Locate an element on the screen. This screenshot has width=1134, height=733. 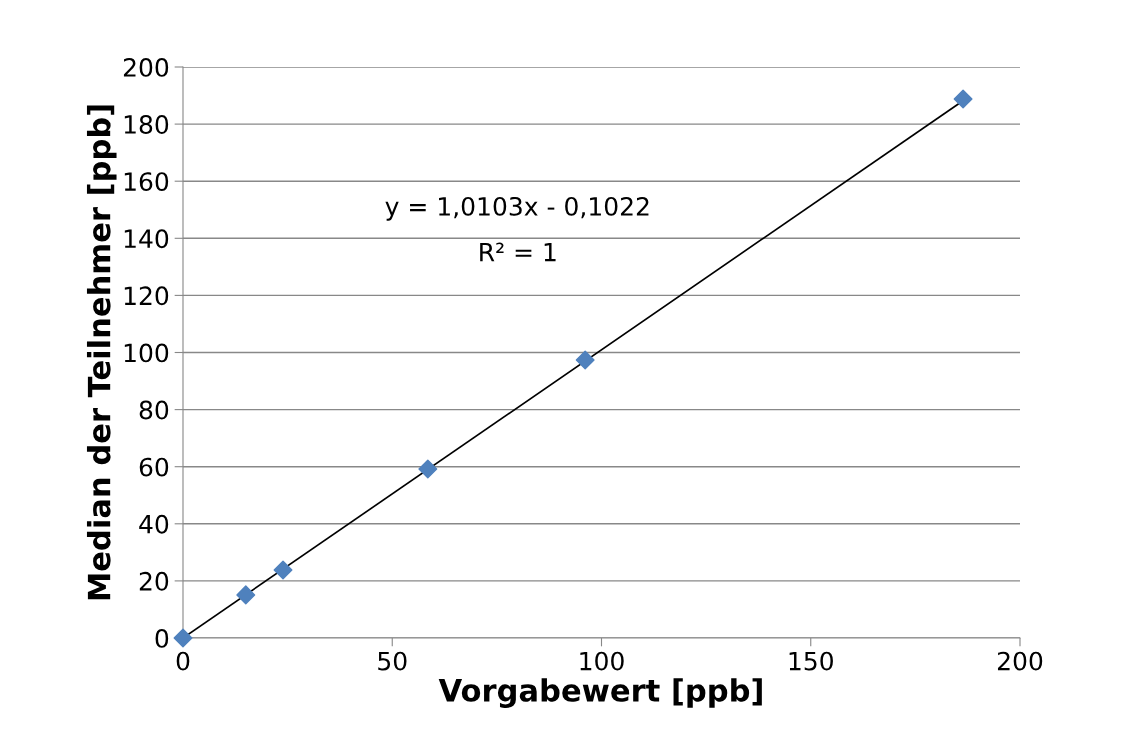
y-axis-title: Median der Teilnehmer [ppb] is located at coordinates (101, 352).